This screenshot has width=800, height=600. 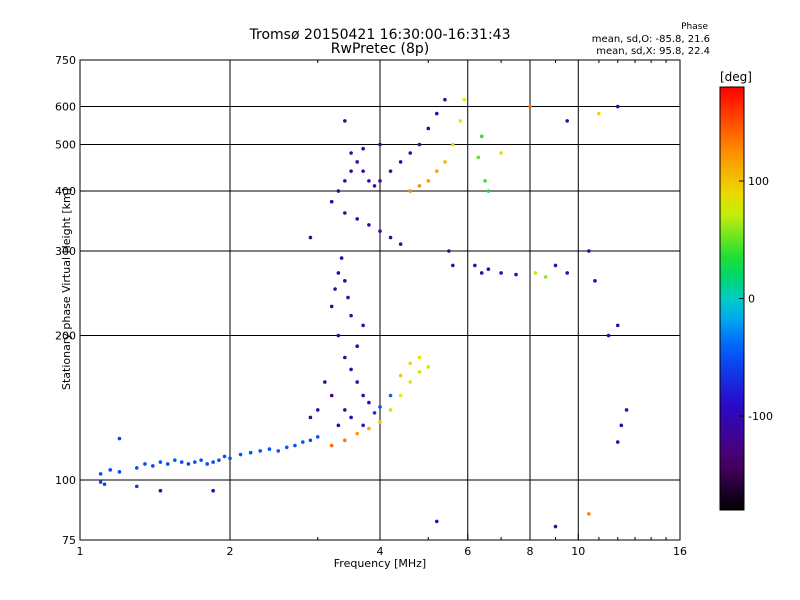 What do you see at coordinates (530, 551) in the screenshot?
I see `x-tick-label: 8` at bounding box center [530, 551].